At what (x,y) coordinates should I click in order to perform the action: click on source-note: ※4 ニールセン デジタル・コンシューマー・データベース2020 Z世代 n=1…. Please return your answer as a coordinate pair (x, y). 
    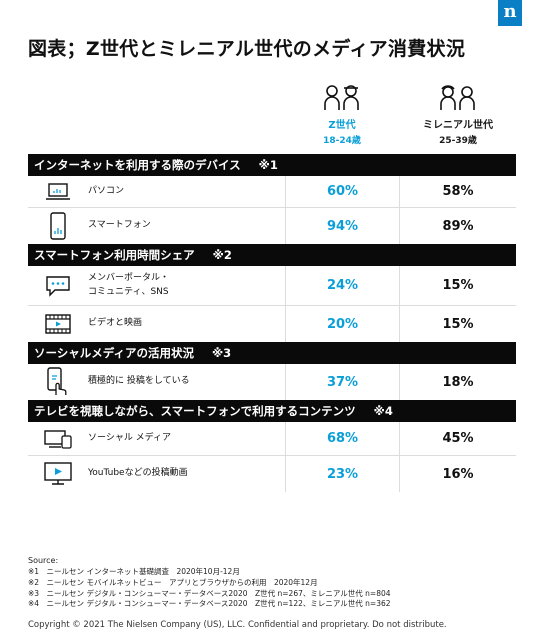
    Looking at the image, I should click on (209, 604).